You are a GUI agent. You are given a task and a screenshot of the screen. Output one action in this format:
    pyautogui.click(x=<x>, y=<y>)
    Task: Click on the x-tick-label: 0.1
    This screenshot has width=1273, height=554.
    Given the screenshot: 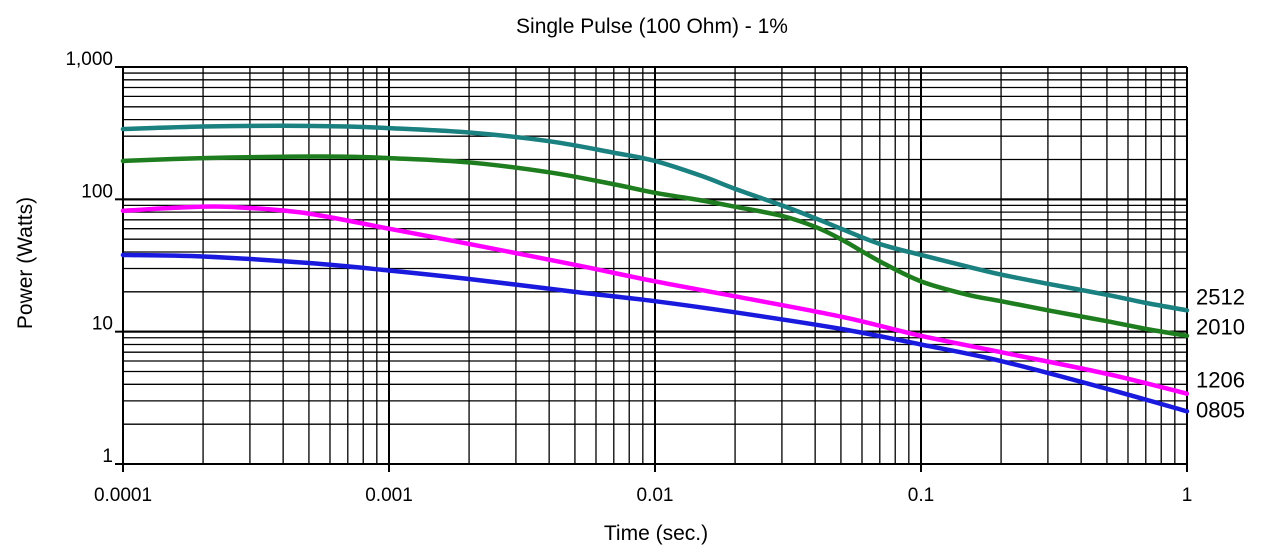 What is the action you would take?
    pyautogui.click(x=921, y=495)
    